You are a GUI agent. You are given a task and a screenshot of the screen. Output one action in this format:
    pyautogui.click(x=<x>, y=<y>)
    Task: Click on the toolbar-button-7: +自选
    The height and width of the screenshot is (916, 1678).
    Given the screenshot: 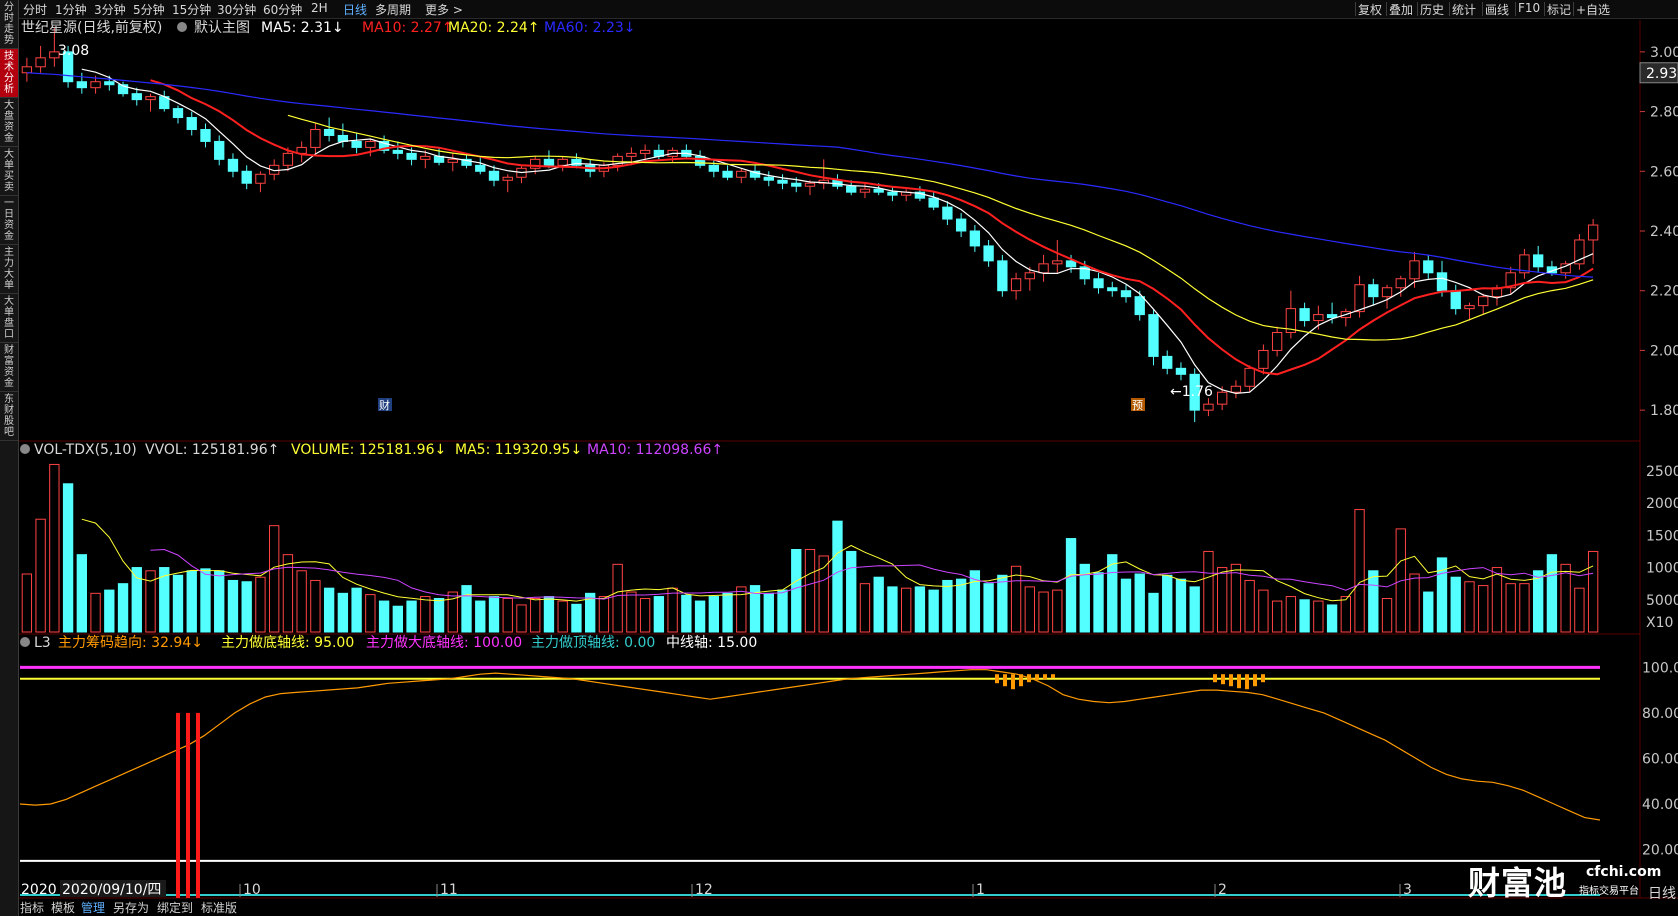 What is the action you would take?
    pyautogui.click(x=1593, y=10)
    